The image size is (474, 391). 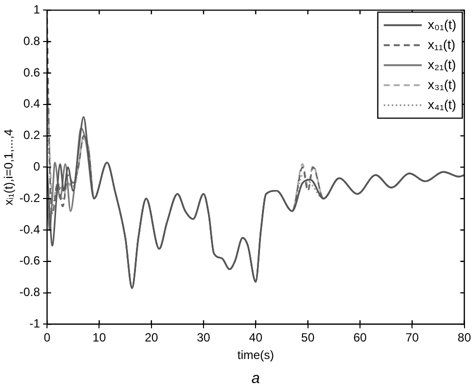 What do you see at coordinates (360, 337) in the screenshot?
I see `x-tick-label: 60` at bounding box center [360, 337].